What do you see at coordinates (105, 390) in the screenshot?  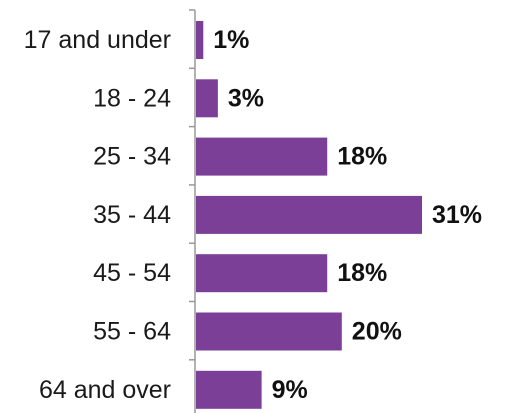 I see `category-label-64-and-over: 64 and over` at bounding box center [105, 390].